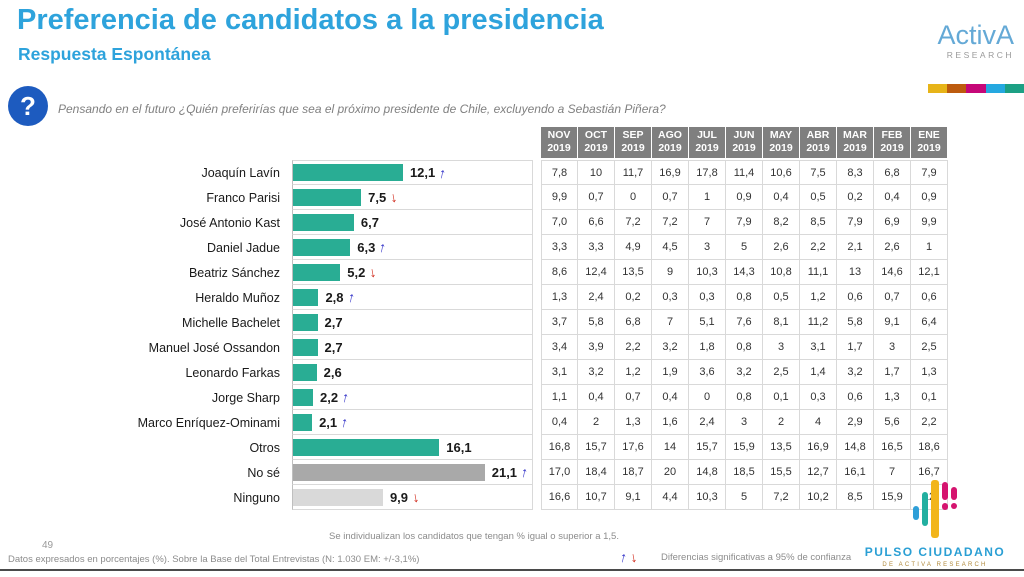  I want to click on strip-blue, so click(995, 88).